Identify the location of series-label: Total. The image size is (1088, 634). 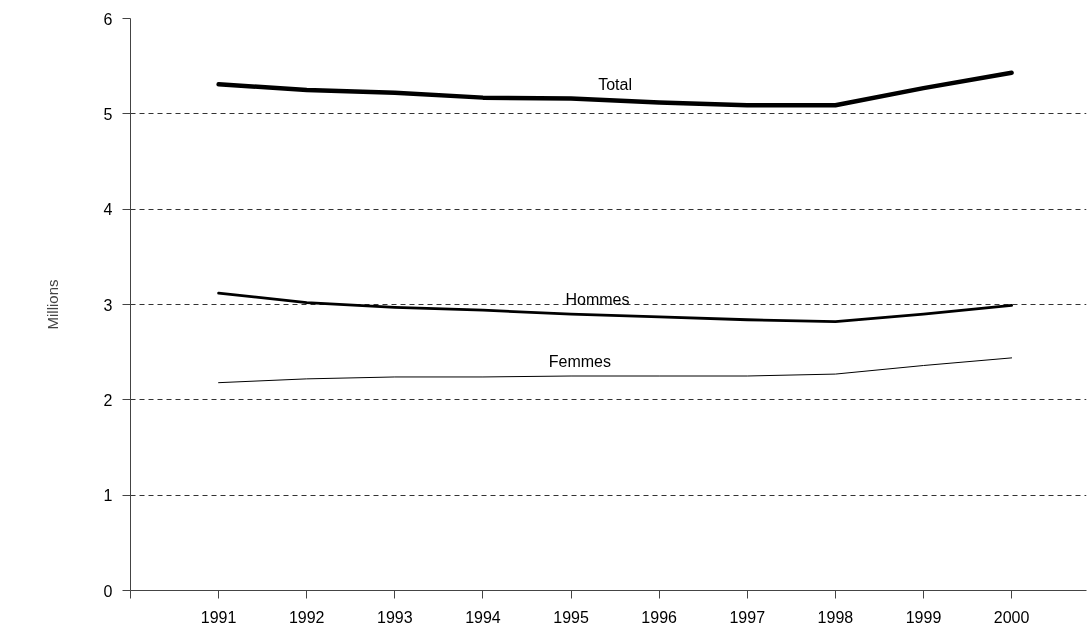
(615, 84).